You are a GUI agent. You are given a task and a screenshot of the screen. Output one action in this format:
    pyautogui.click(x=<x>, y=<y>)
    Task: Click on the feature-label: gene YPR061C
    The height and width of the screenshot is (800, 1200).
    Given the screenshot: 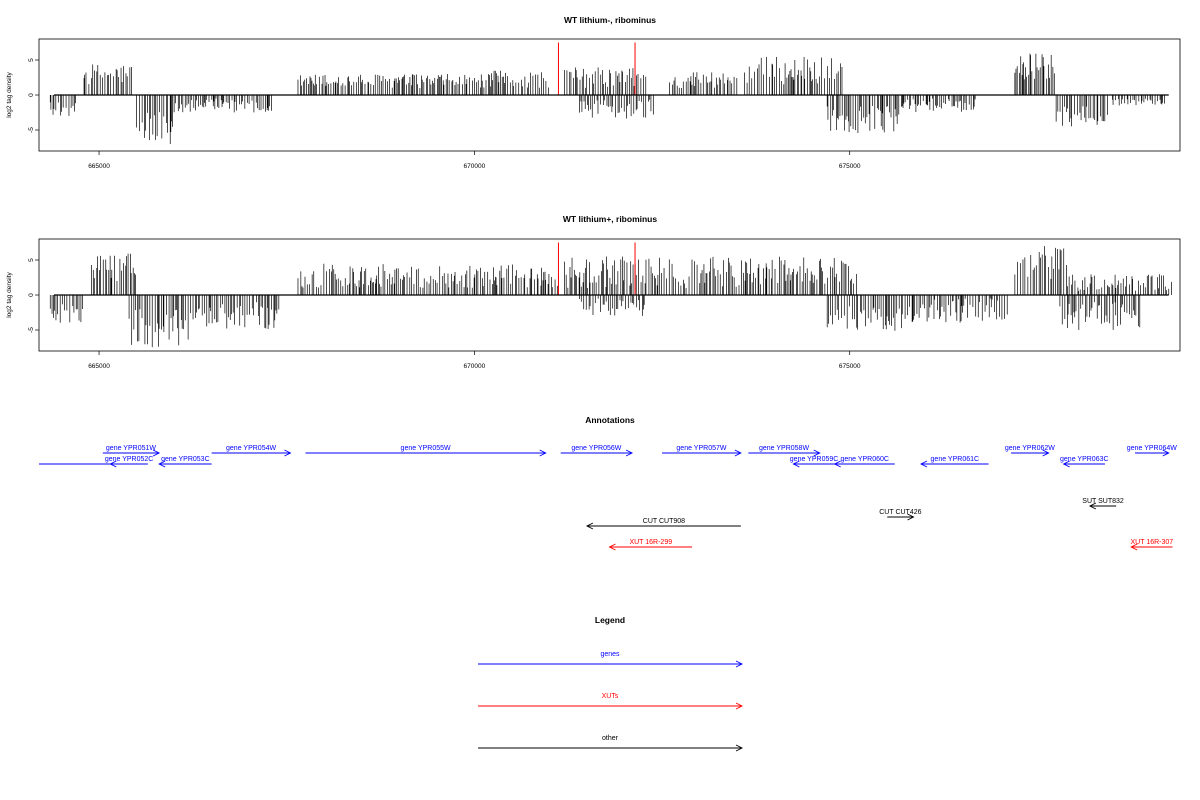 What is the action you would take?
    pyautogui.click(x=955, y=459)
    